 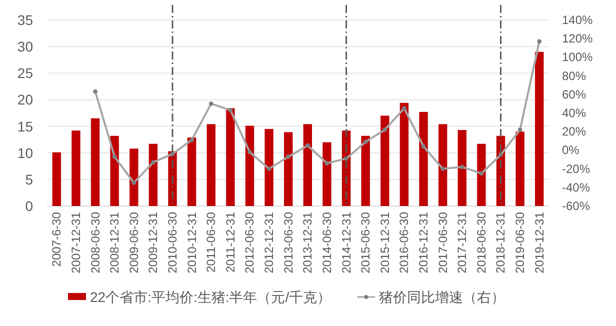 I want to click on x-tick-label: 2015-06-30, so click(x=365, y=243).